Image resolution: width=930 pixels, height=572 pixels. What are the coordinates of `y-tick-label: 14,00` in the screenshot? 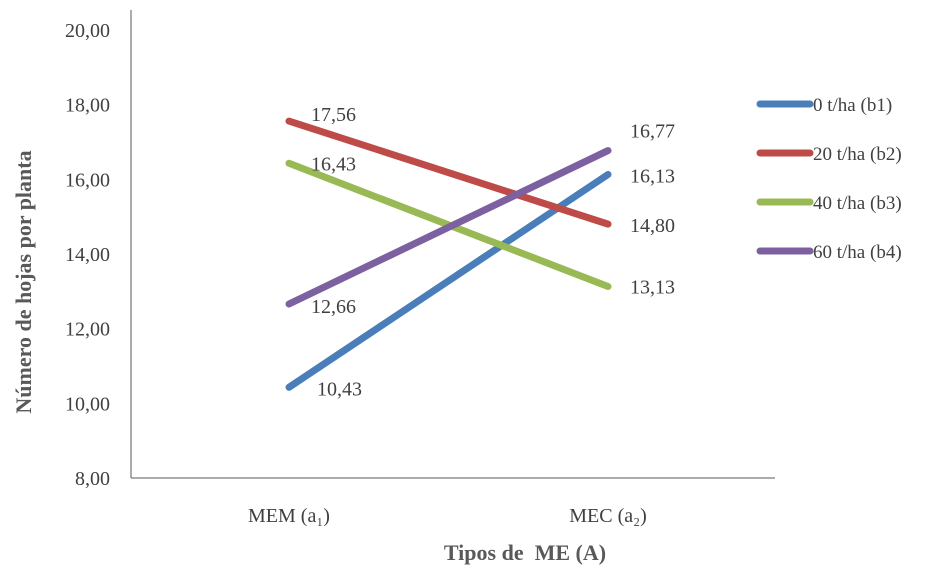 It's located at (87, 255).